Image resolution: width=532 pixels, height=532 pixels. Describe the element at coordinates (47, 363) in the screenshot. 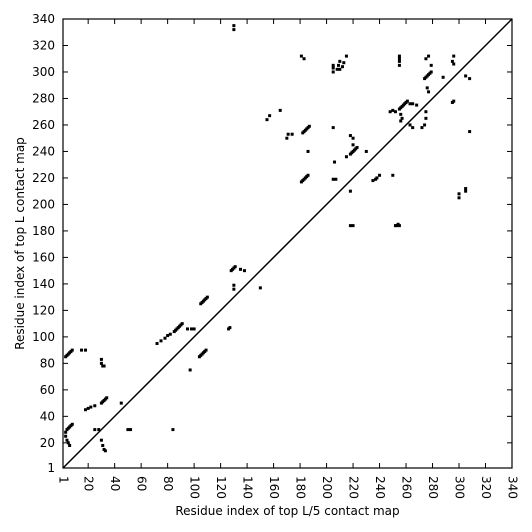

I see `y-tick-label: 80` at that location.